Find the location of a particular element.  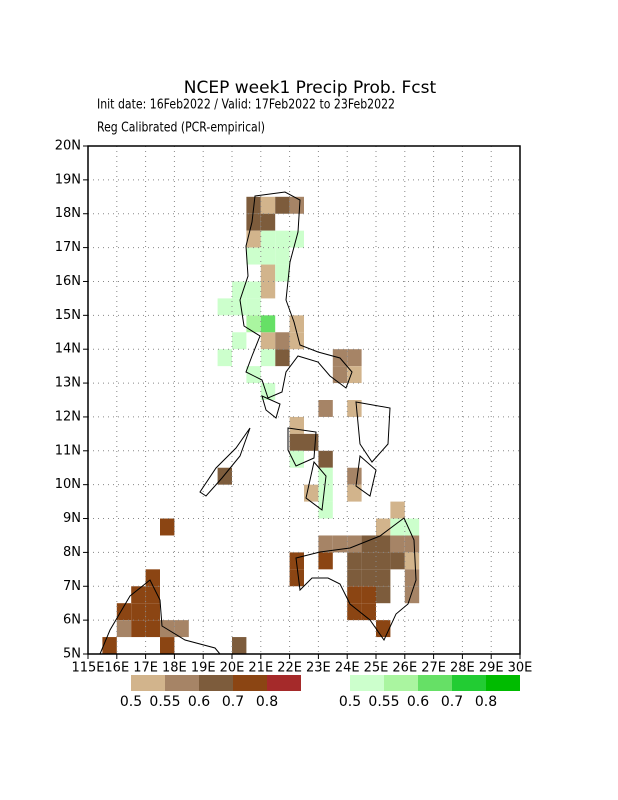

x-tick-label: 28E is located at coordinates (462, 668).